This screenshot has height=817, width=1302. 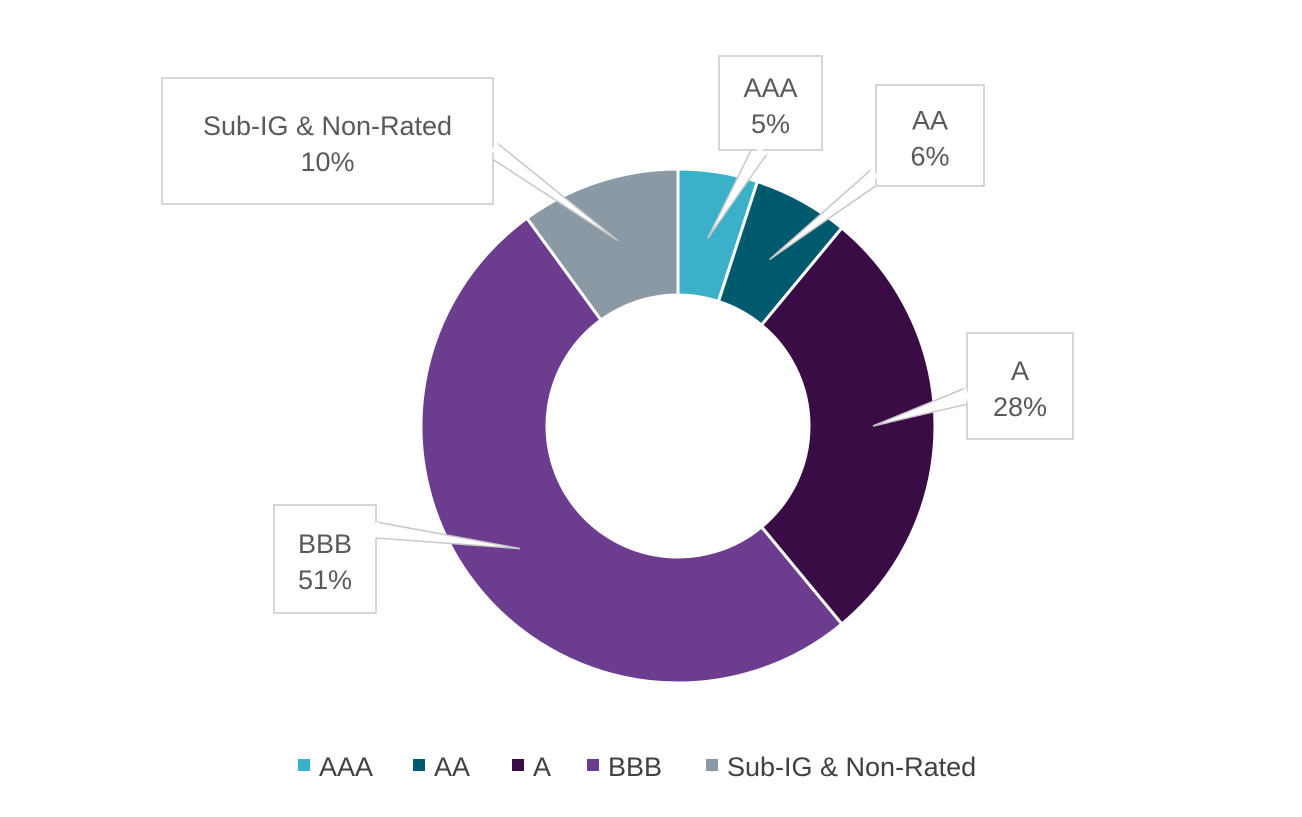 I want to click on callout-box-bbb, so click(x=325, y=559).